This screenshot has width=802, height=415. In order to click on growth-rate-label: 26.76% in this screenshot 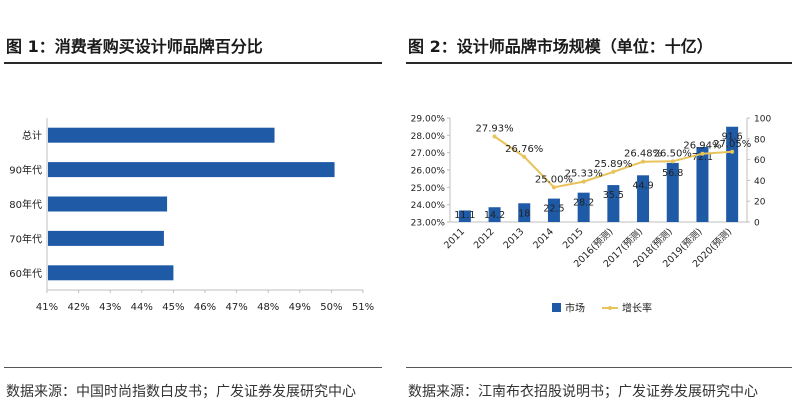, I will do `click(524, 149)`.